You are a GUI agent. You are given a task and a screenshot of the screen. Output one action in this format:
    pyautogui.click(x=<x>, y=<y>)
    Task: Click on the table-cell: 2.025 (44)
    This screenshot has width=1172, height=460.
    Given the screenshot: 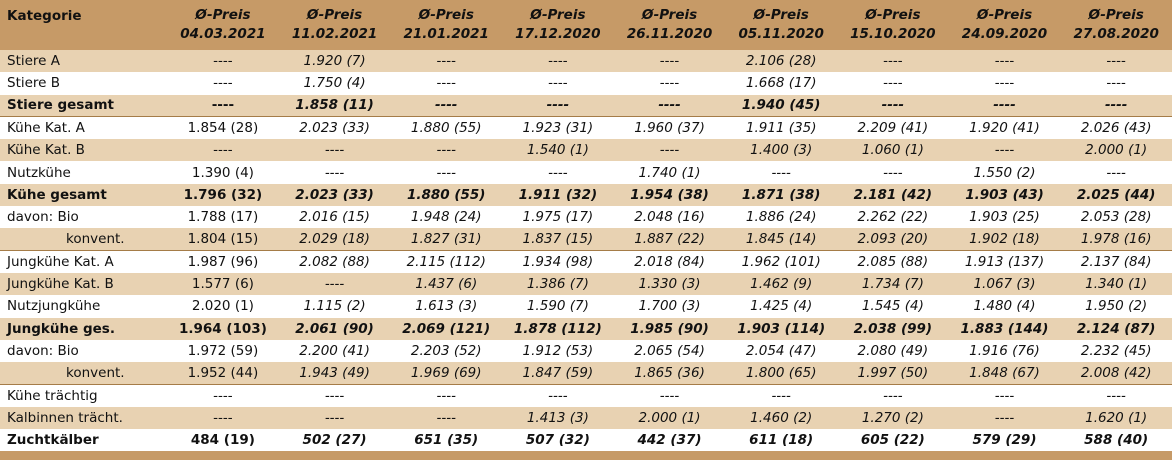 What is the action you would take?
    pyautogui.click(x=1116, y=194)
    